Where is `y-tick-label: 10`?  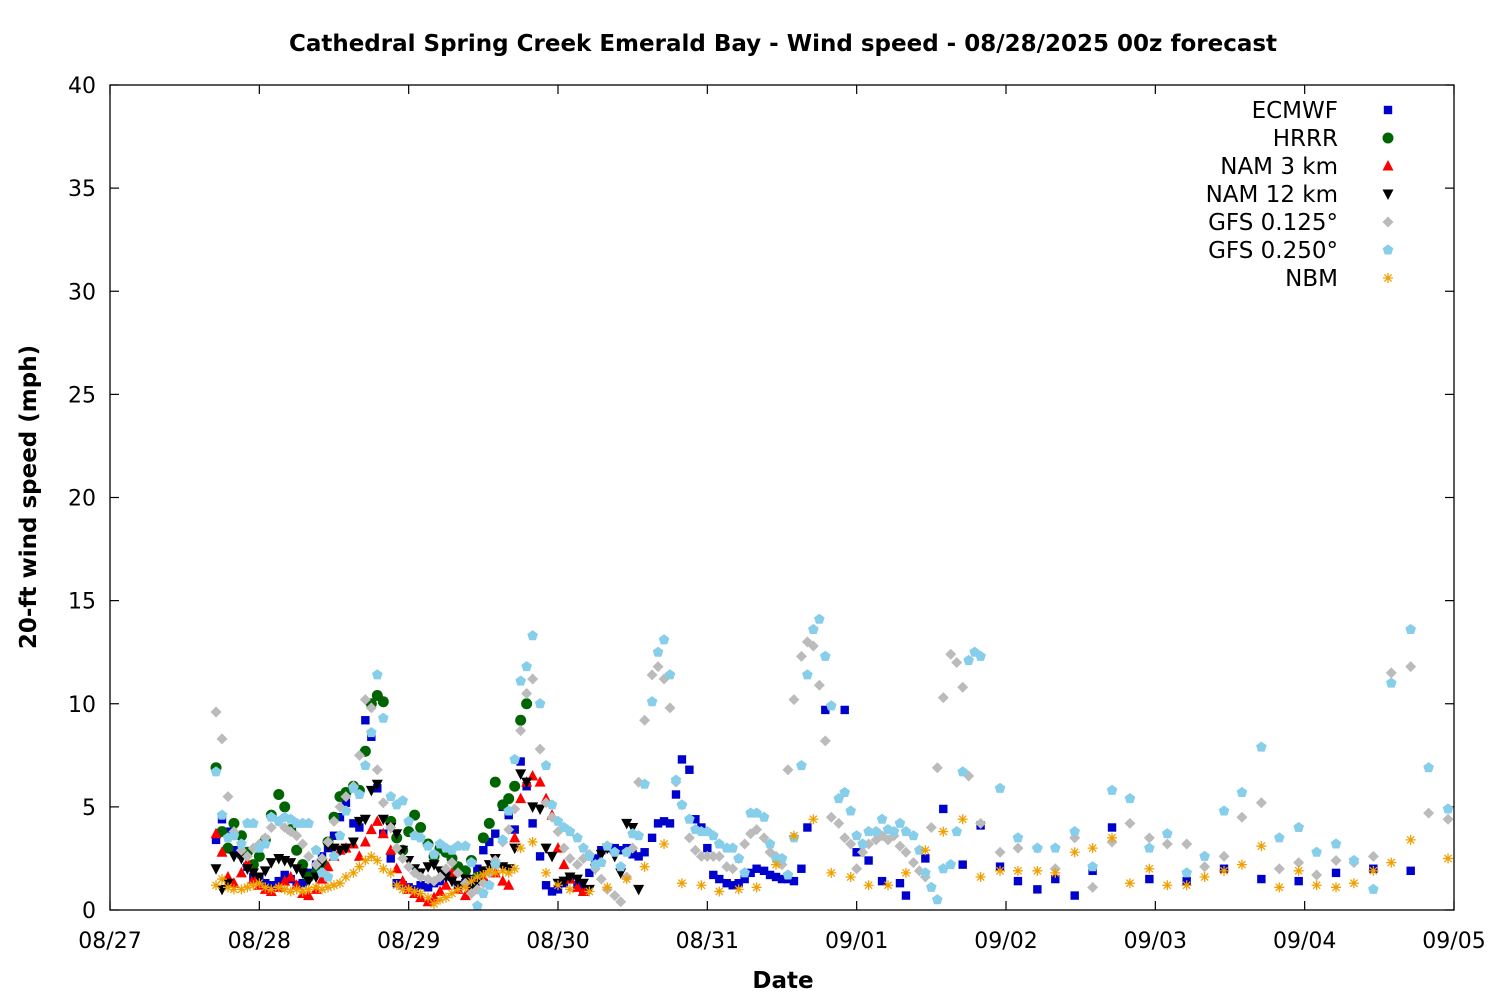
y-tick-label: 10 is located at coordinates (82, 705).